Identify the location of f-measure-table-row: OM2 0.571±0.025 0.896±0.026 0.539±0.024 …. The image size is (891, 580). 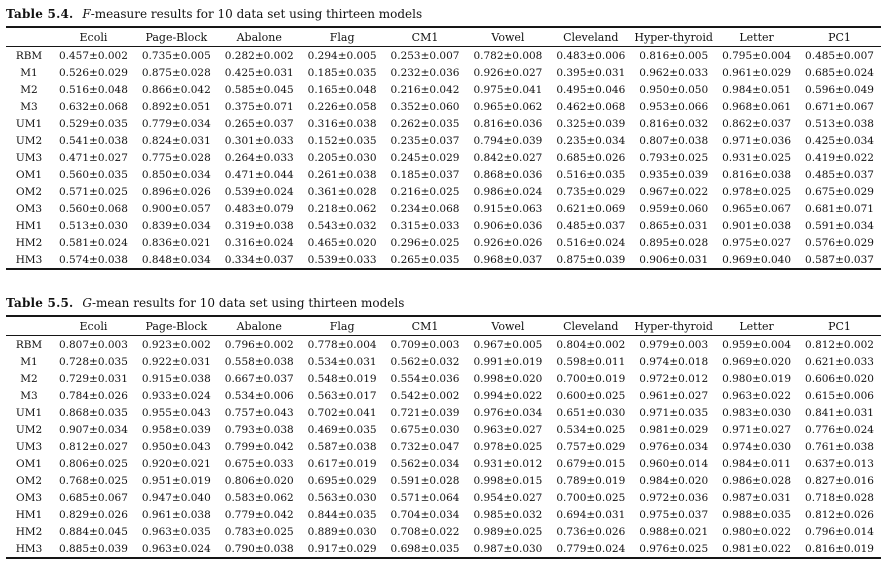
(443, 191).